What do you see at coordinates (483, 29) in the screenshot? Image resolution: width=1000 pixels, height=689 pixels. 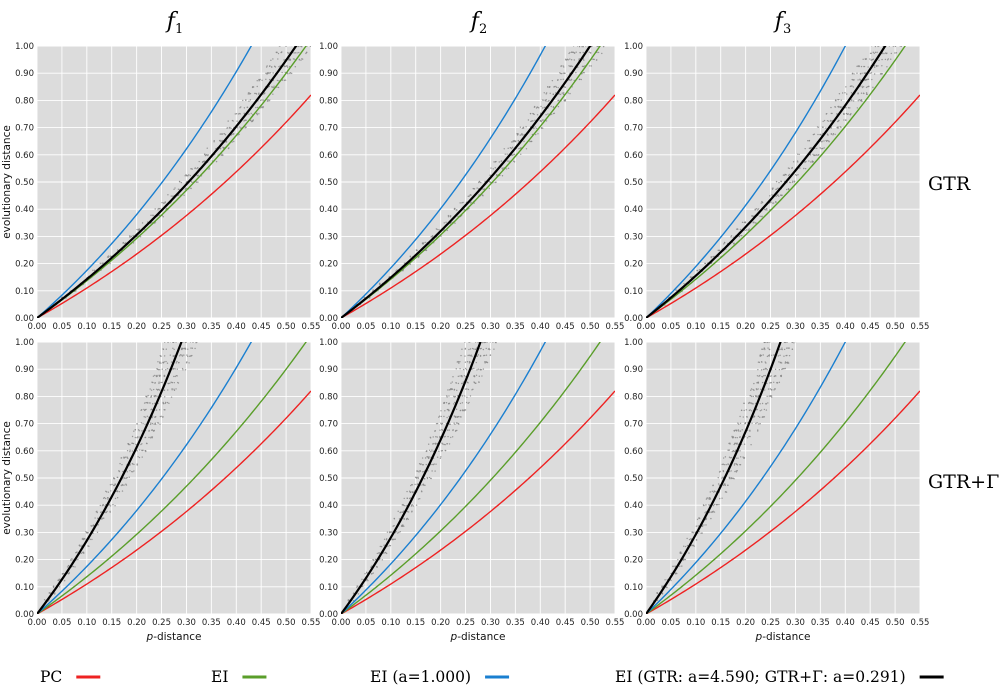 I see `column-title-sub: 2` at bounding box center [483, 29].